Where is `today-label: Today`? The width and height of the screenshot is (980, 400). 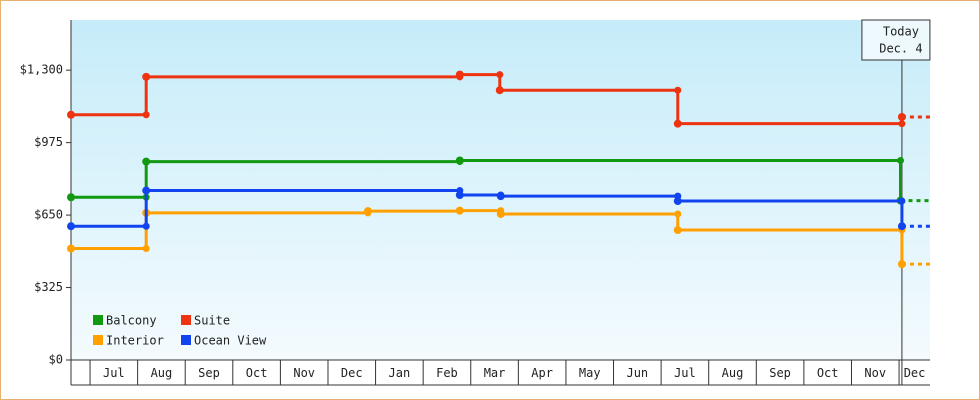 today-label: Today is located at coordinates (901, 32).